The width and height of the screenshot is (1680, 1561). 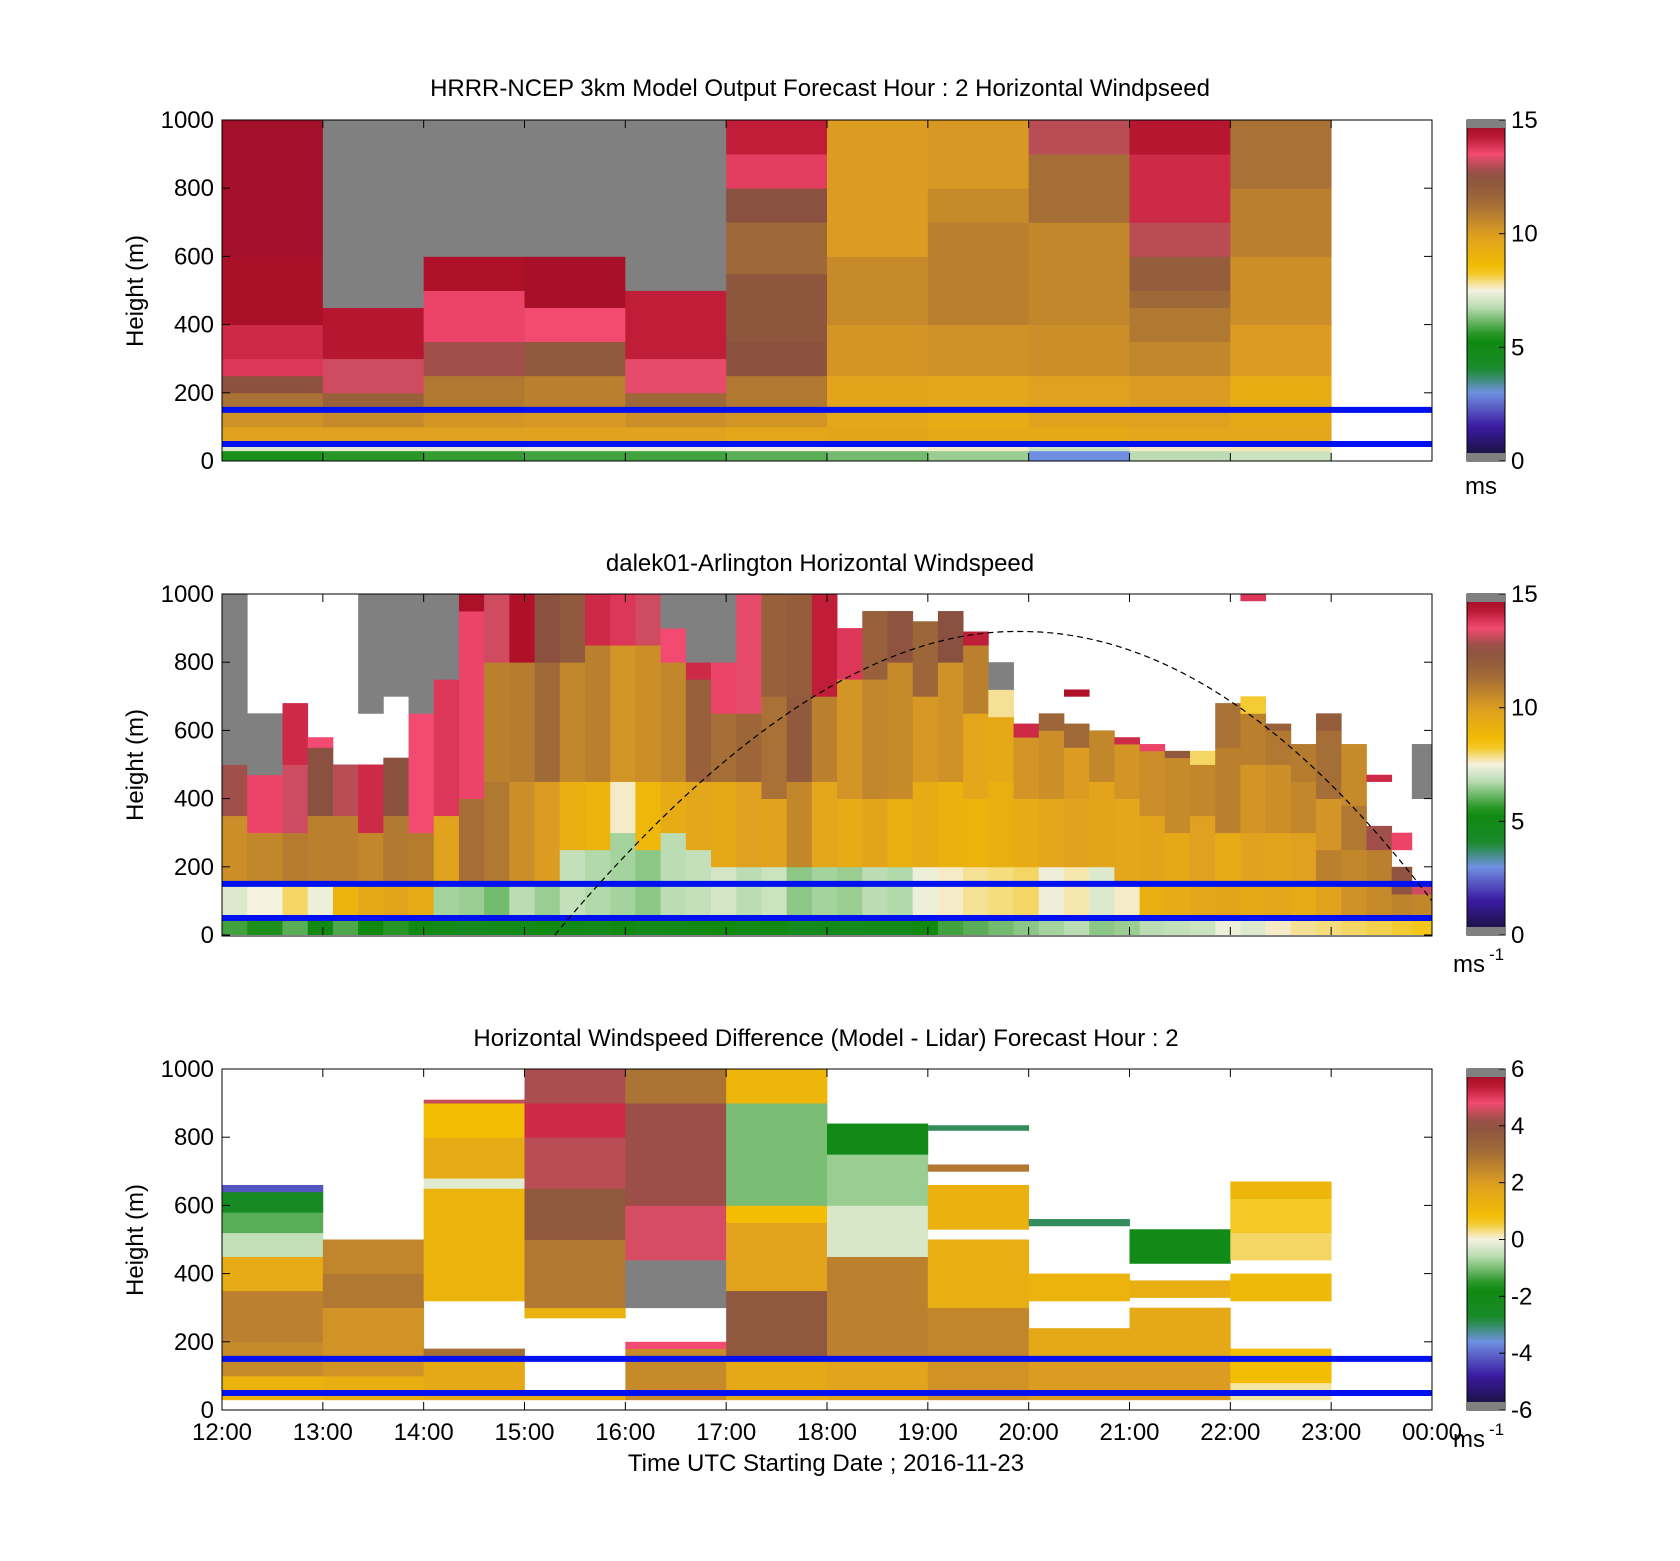 I want to click on panel-title: dalek01-Arlington Horizontal Windspeed, so click(x=820, y=563).